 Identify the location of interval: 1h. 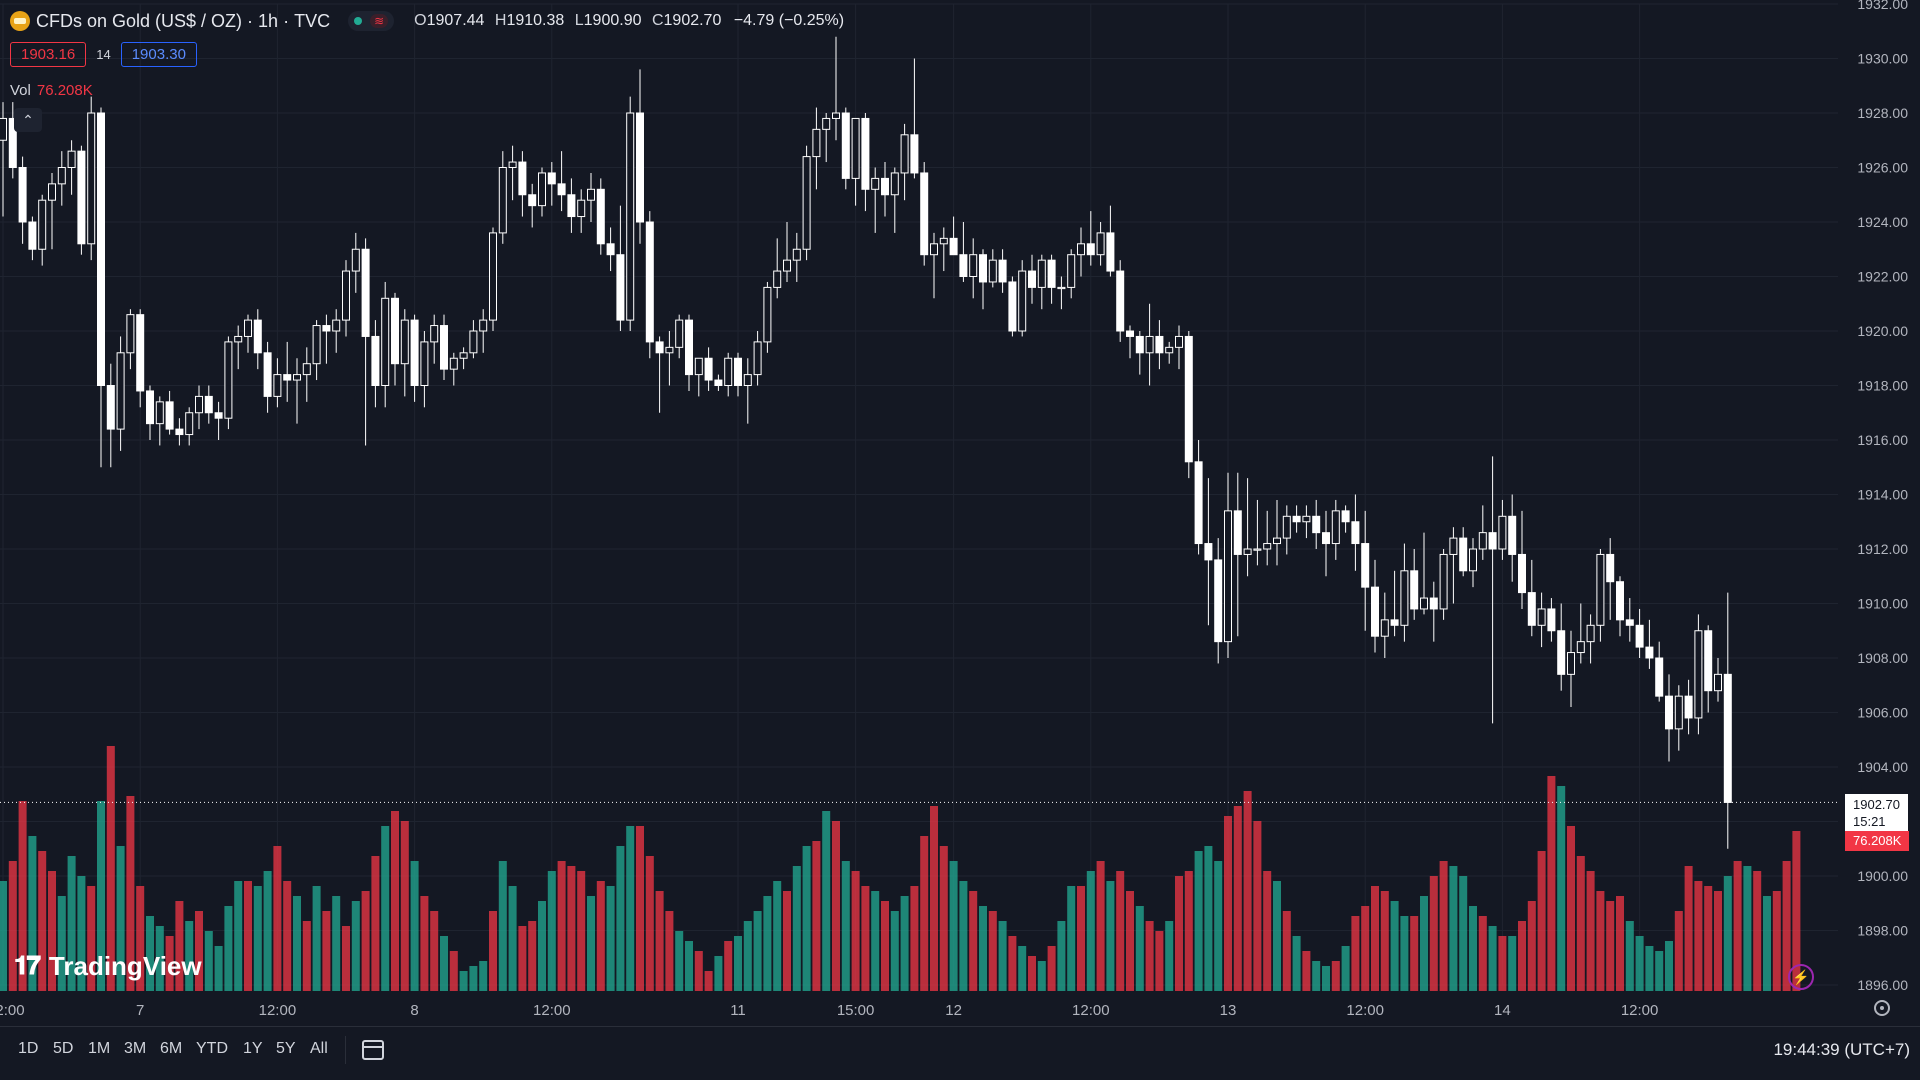
(268, 20).